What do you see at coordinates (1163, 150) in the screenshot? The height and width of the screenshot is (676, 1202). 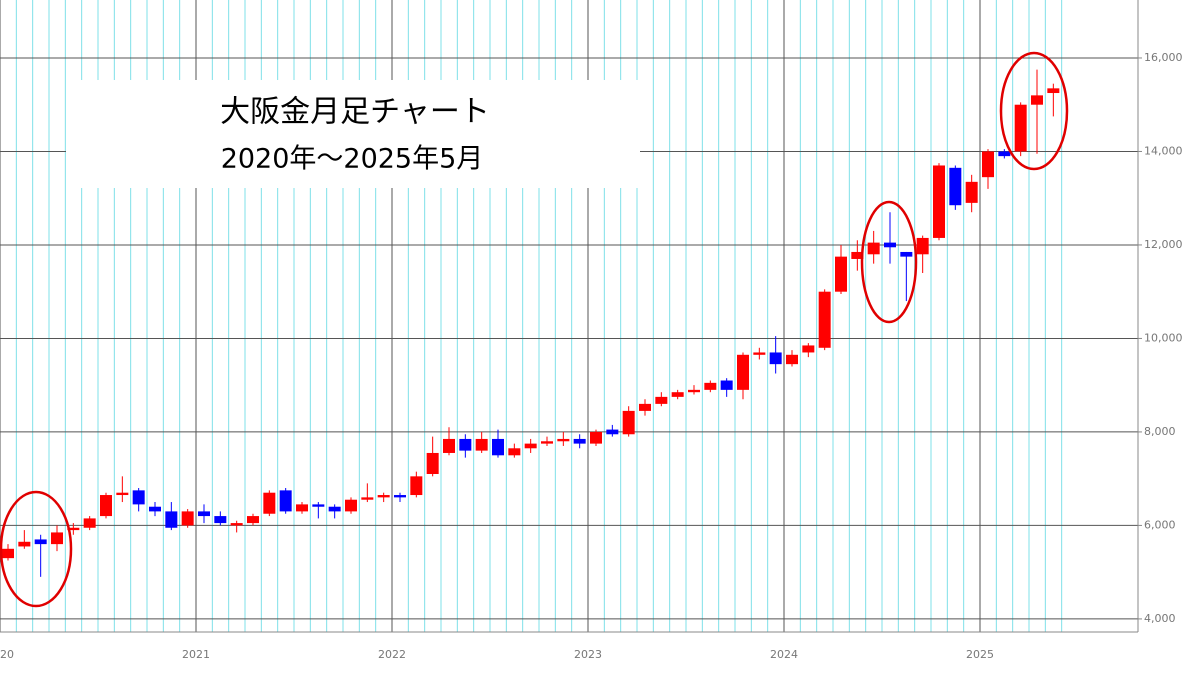 I see `y-tick-label: 14,000` at bounding box center [1163, 150].